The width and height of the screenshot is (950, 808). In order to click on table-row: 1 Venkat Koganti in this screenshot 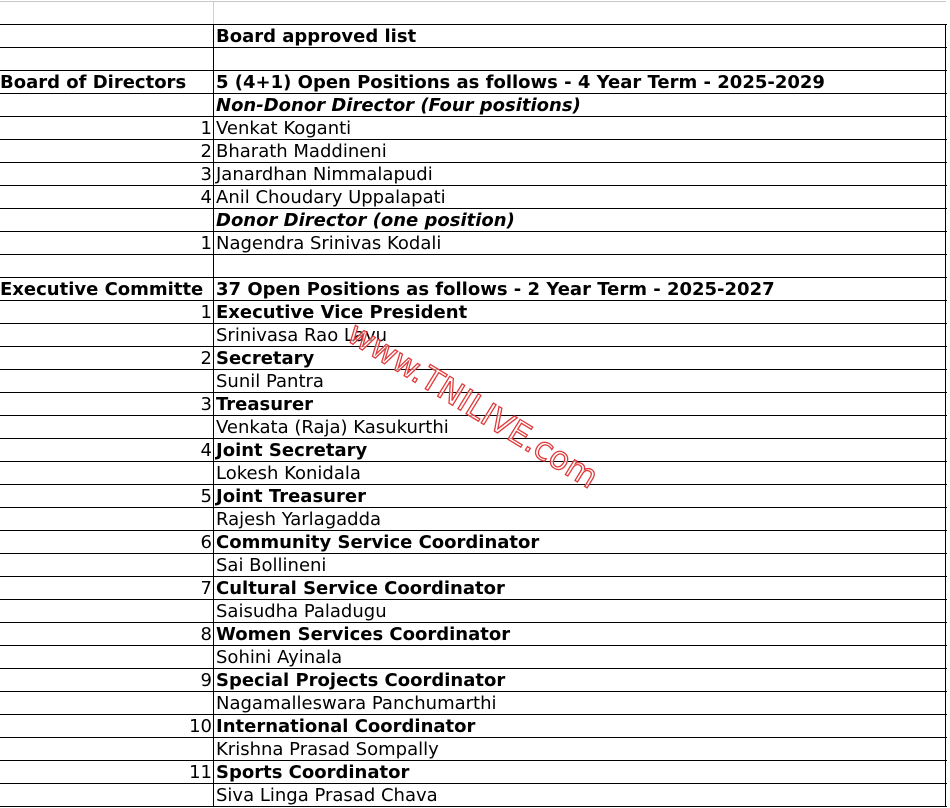, I will do `click(473, 128)`.